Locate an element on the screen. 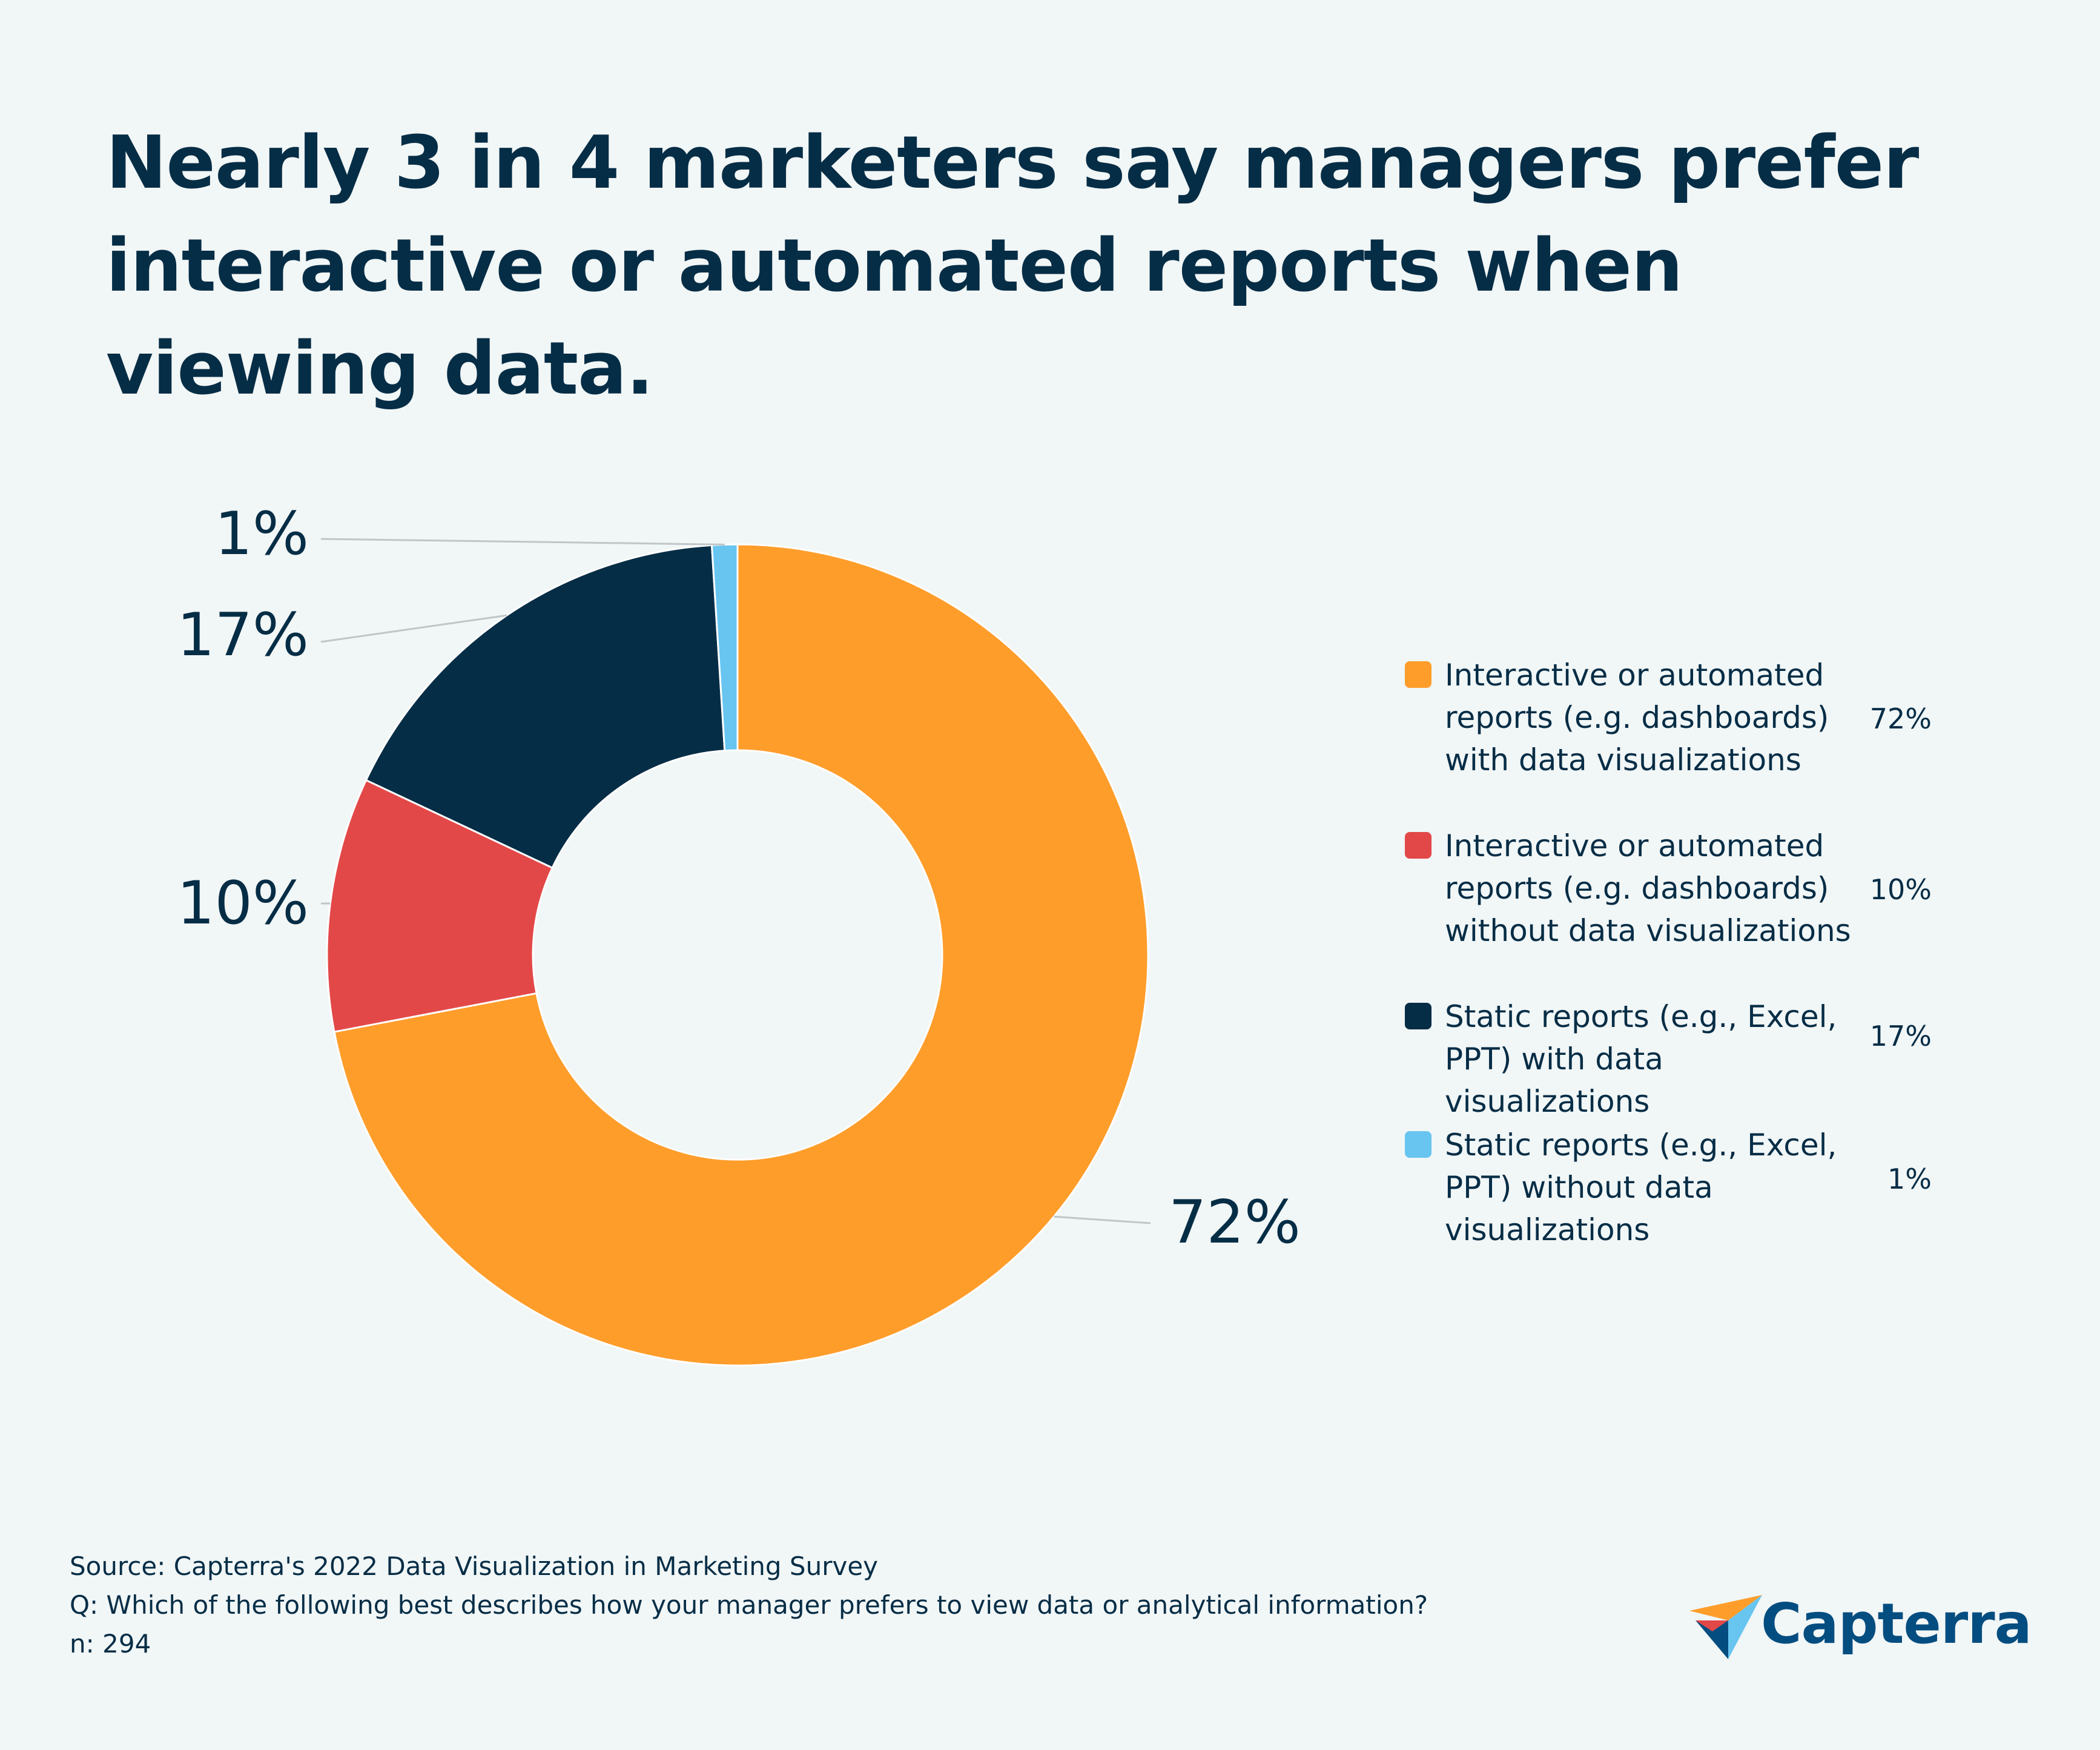 This screenshot has height=1750, width=2100. data-label: 17% is located at coordinates (243, 635).